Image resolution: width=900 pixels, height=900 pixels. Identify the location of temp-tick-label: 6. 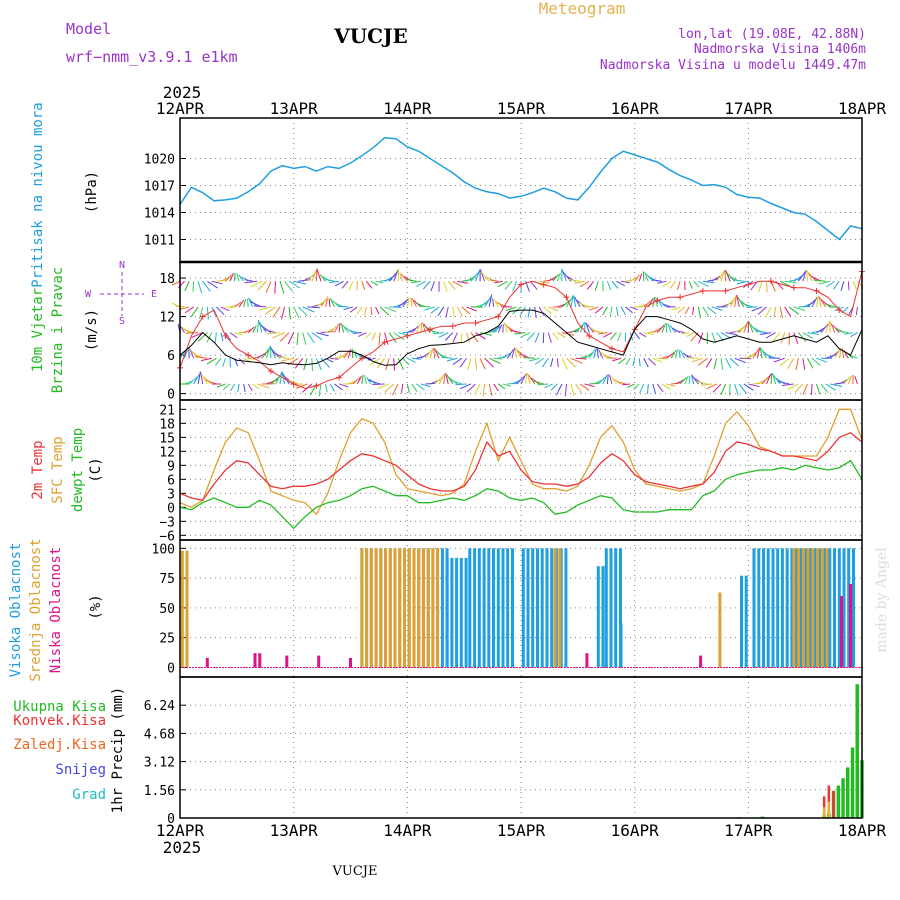
(171, 480).